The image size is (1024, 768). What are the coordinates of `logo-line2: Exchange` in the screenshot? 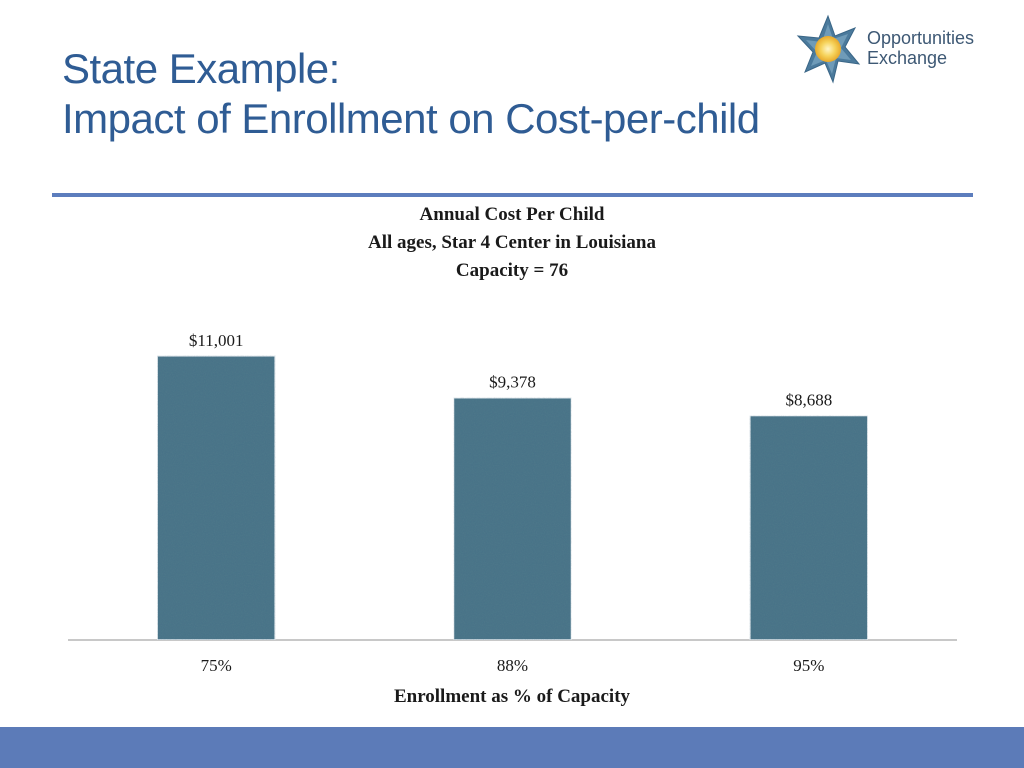 It's located at (907, 58).